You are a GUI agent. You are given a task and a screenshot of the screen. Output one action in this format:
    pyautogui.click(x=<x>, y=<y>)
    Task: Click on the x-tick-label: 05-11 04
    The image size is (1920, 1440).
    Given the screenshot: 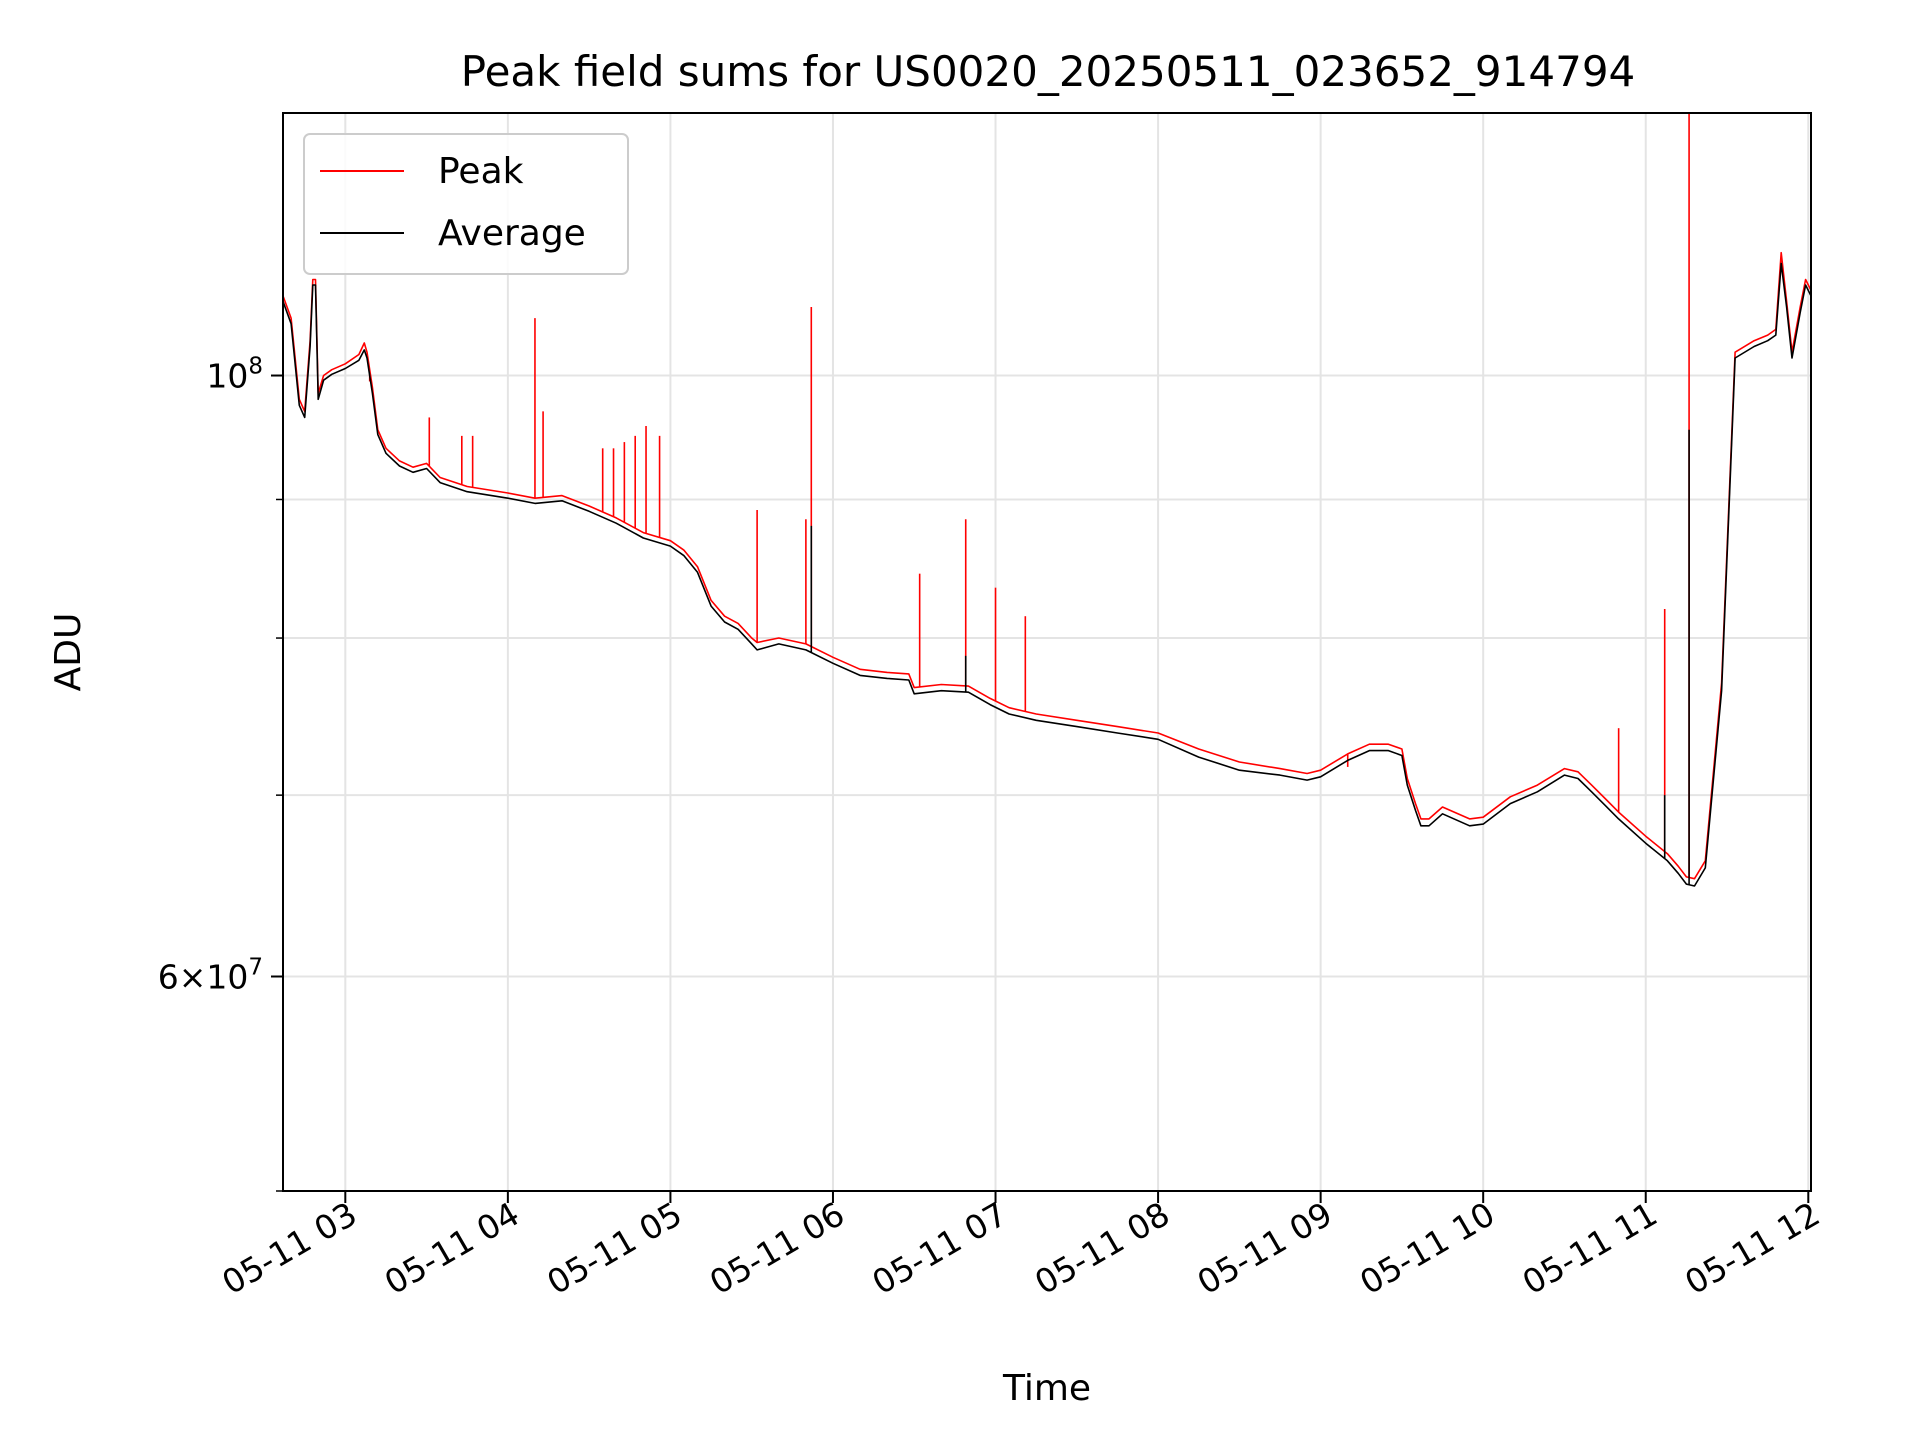 What is the action you would take?
    pyautogui.click(x=452, y=1248)
    